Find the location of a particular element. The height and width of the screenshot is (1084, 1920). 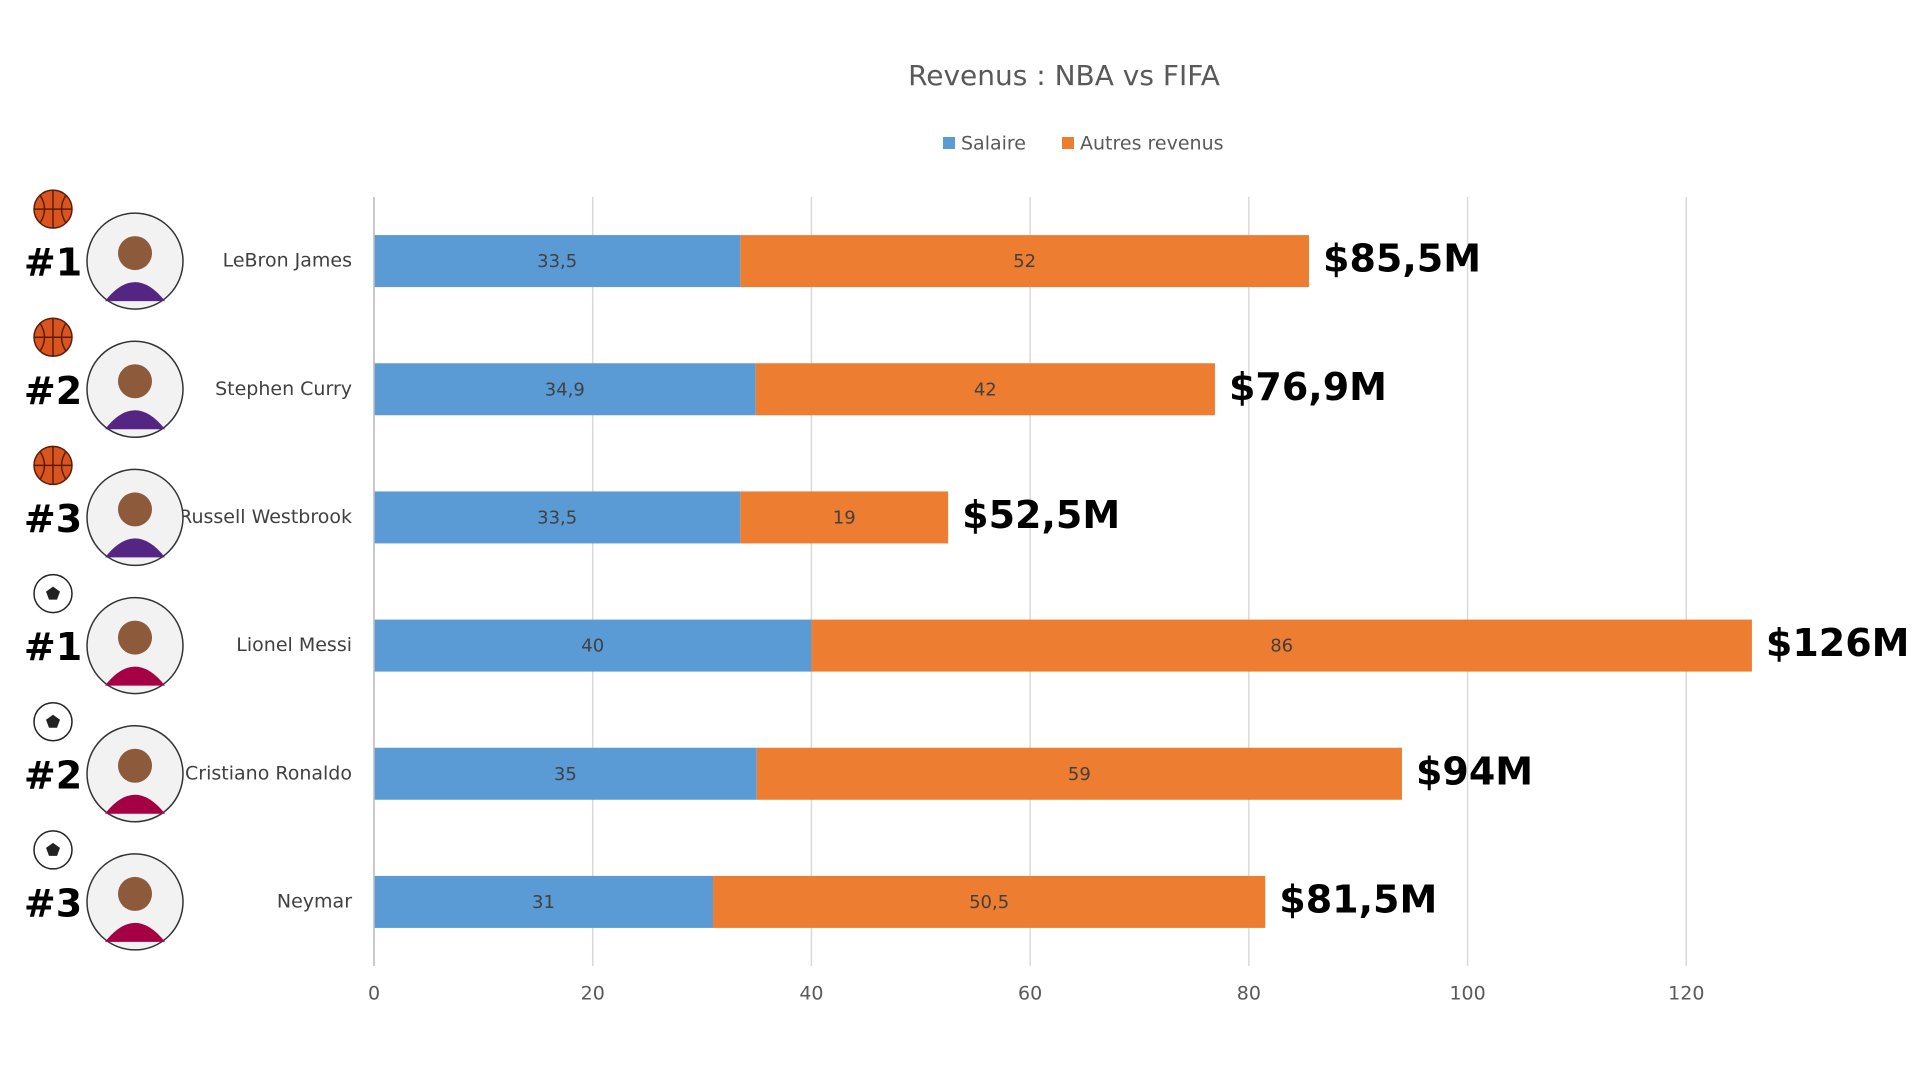

x-tick-label: 20 is located at coordinates (593, 994).